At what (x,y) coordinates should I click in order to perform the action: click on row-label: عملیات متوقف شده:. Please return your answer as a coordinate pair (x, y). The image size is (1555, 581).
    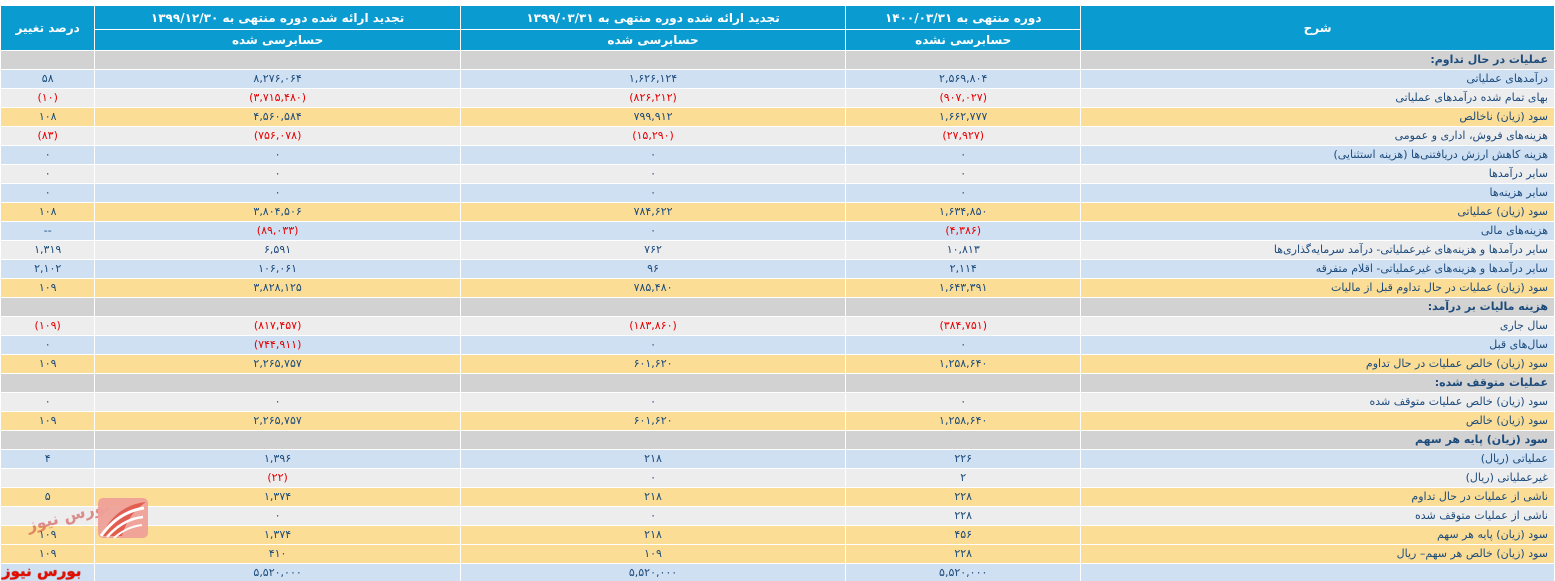
    Looking at the image, I should click on (1317, 383).